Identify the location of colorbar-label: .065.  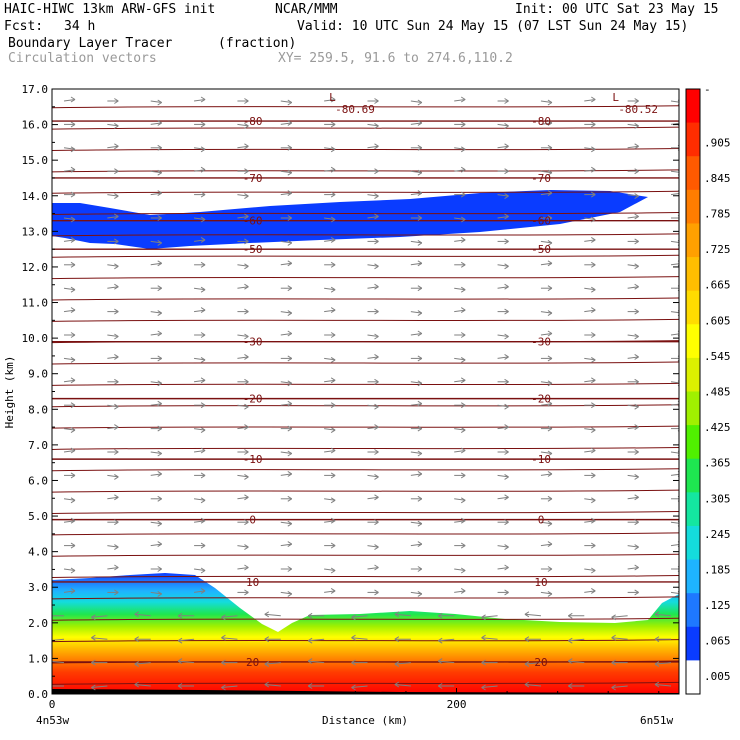
(717, 641).